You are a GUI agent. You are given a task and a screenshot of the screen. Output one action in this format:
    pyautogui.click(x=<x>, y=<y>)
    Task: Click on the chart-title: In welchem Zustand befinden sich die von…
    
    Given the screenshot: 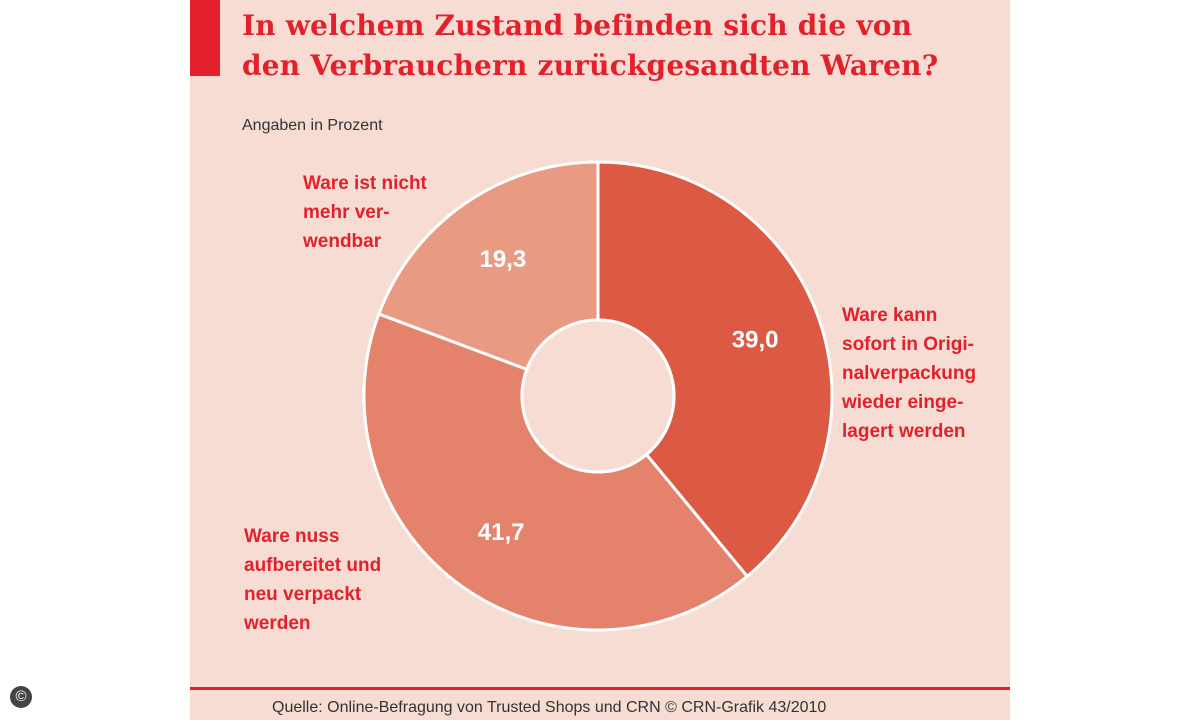 What is the action you would take?
    pyautogui.click(x=590, y=45)
    